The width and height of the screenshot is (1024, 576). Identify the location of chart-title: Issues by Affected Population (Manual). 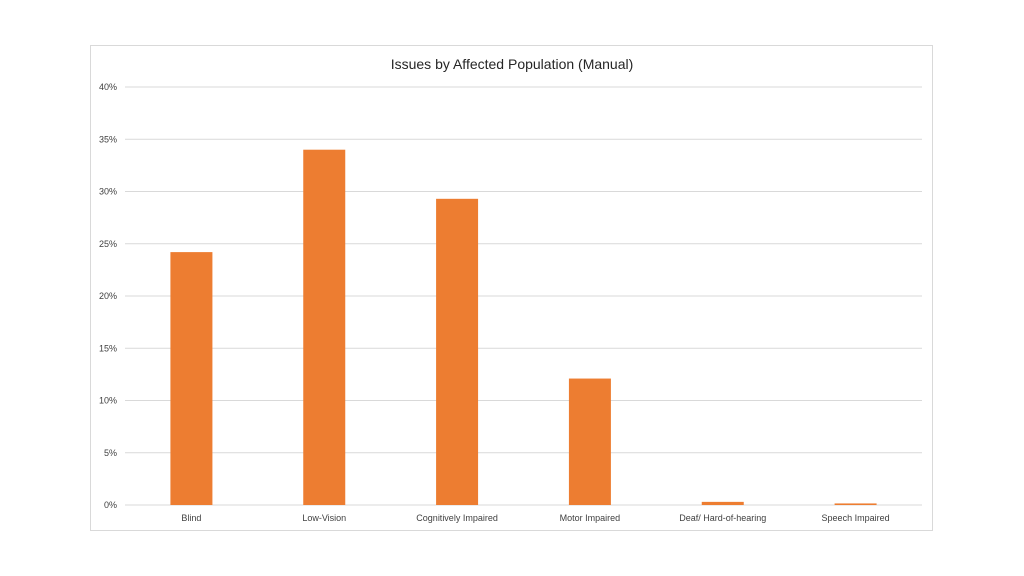
(512, 64).